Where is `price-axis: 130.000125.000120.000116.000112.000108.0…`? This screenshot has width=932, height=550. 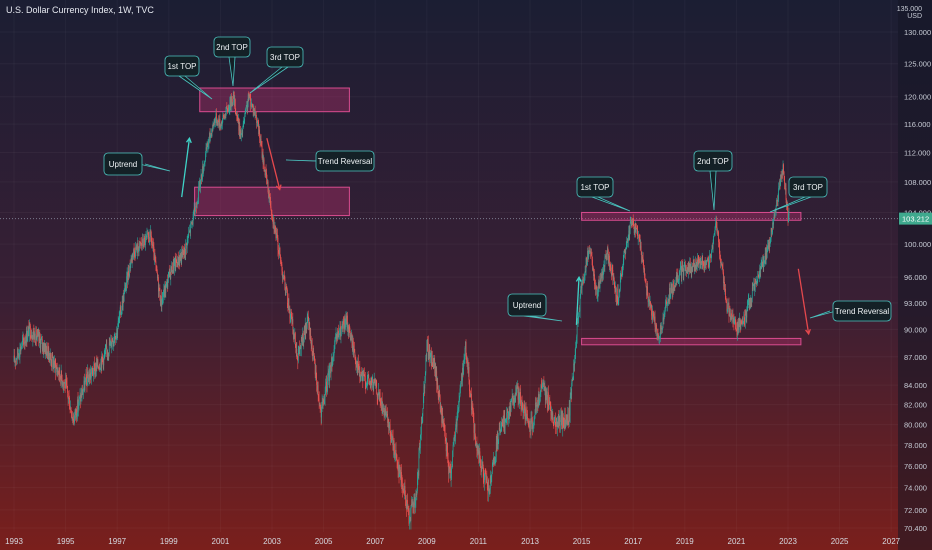
price-axis: 130.000125.000120.000116.000112.000108.0… is located at coordinates (915, 275).